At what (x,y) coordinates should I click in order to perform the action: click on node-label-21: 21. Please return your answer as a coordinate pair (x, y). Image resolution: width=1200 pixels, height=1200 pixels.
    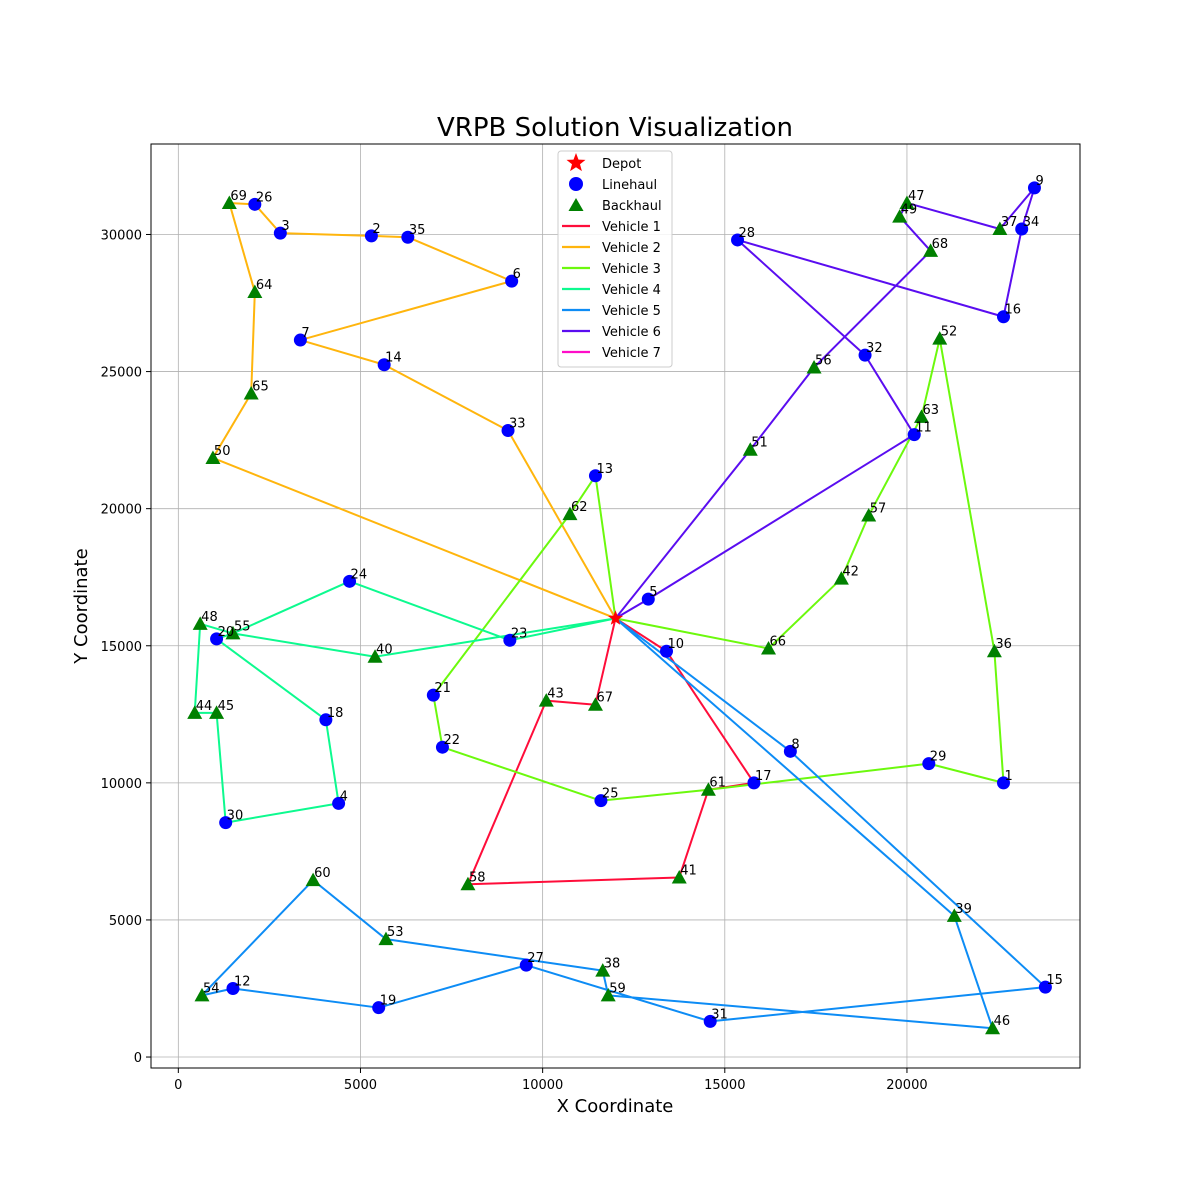
    Looking at the image, I should click on (442, 688).